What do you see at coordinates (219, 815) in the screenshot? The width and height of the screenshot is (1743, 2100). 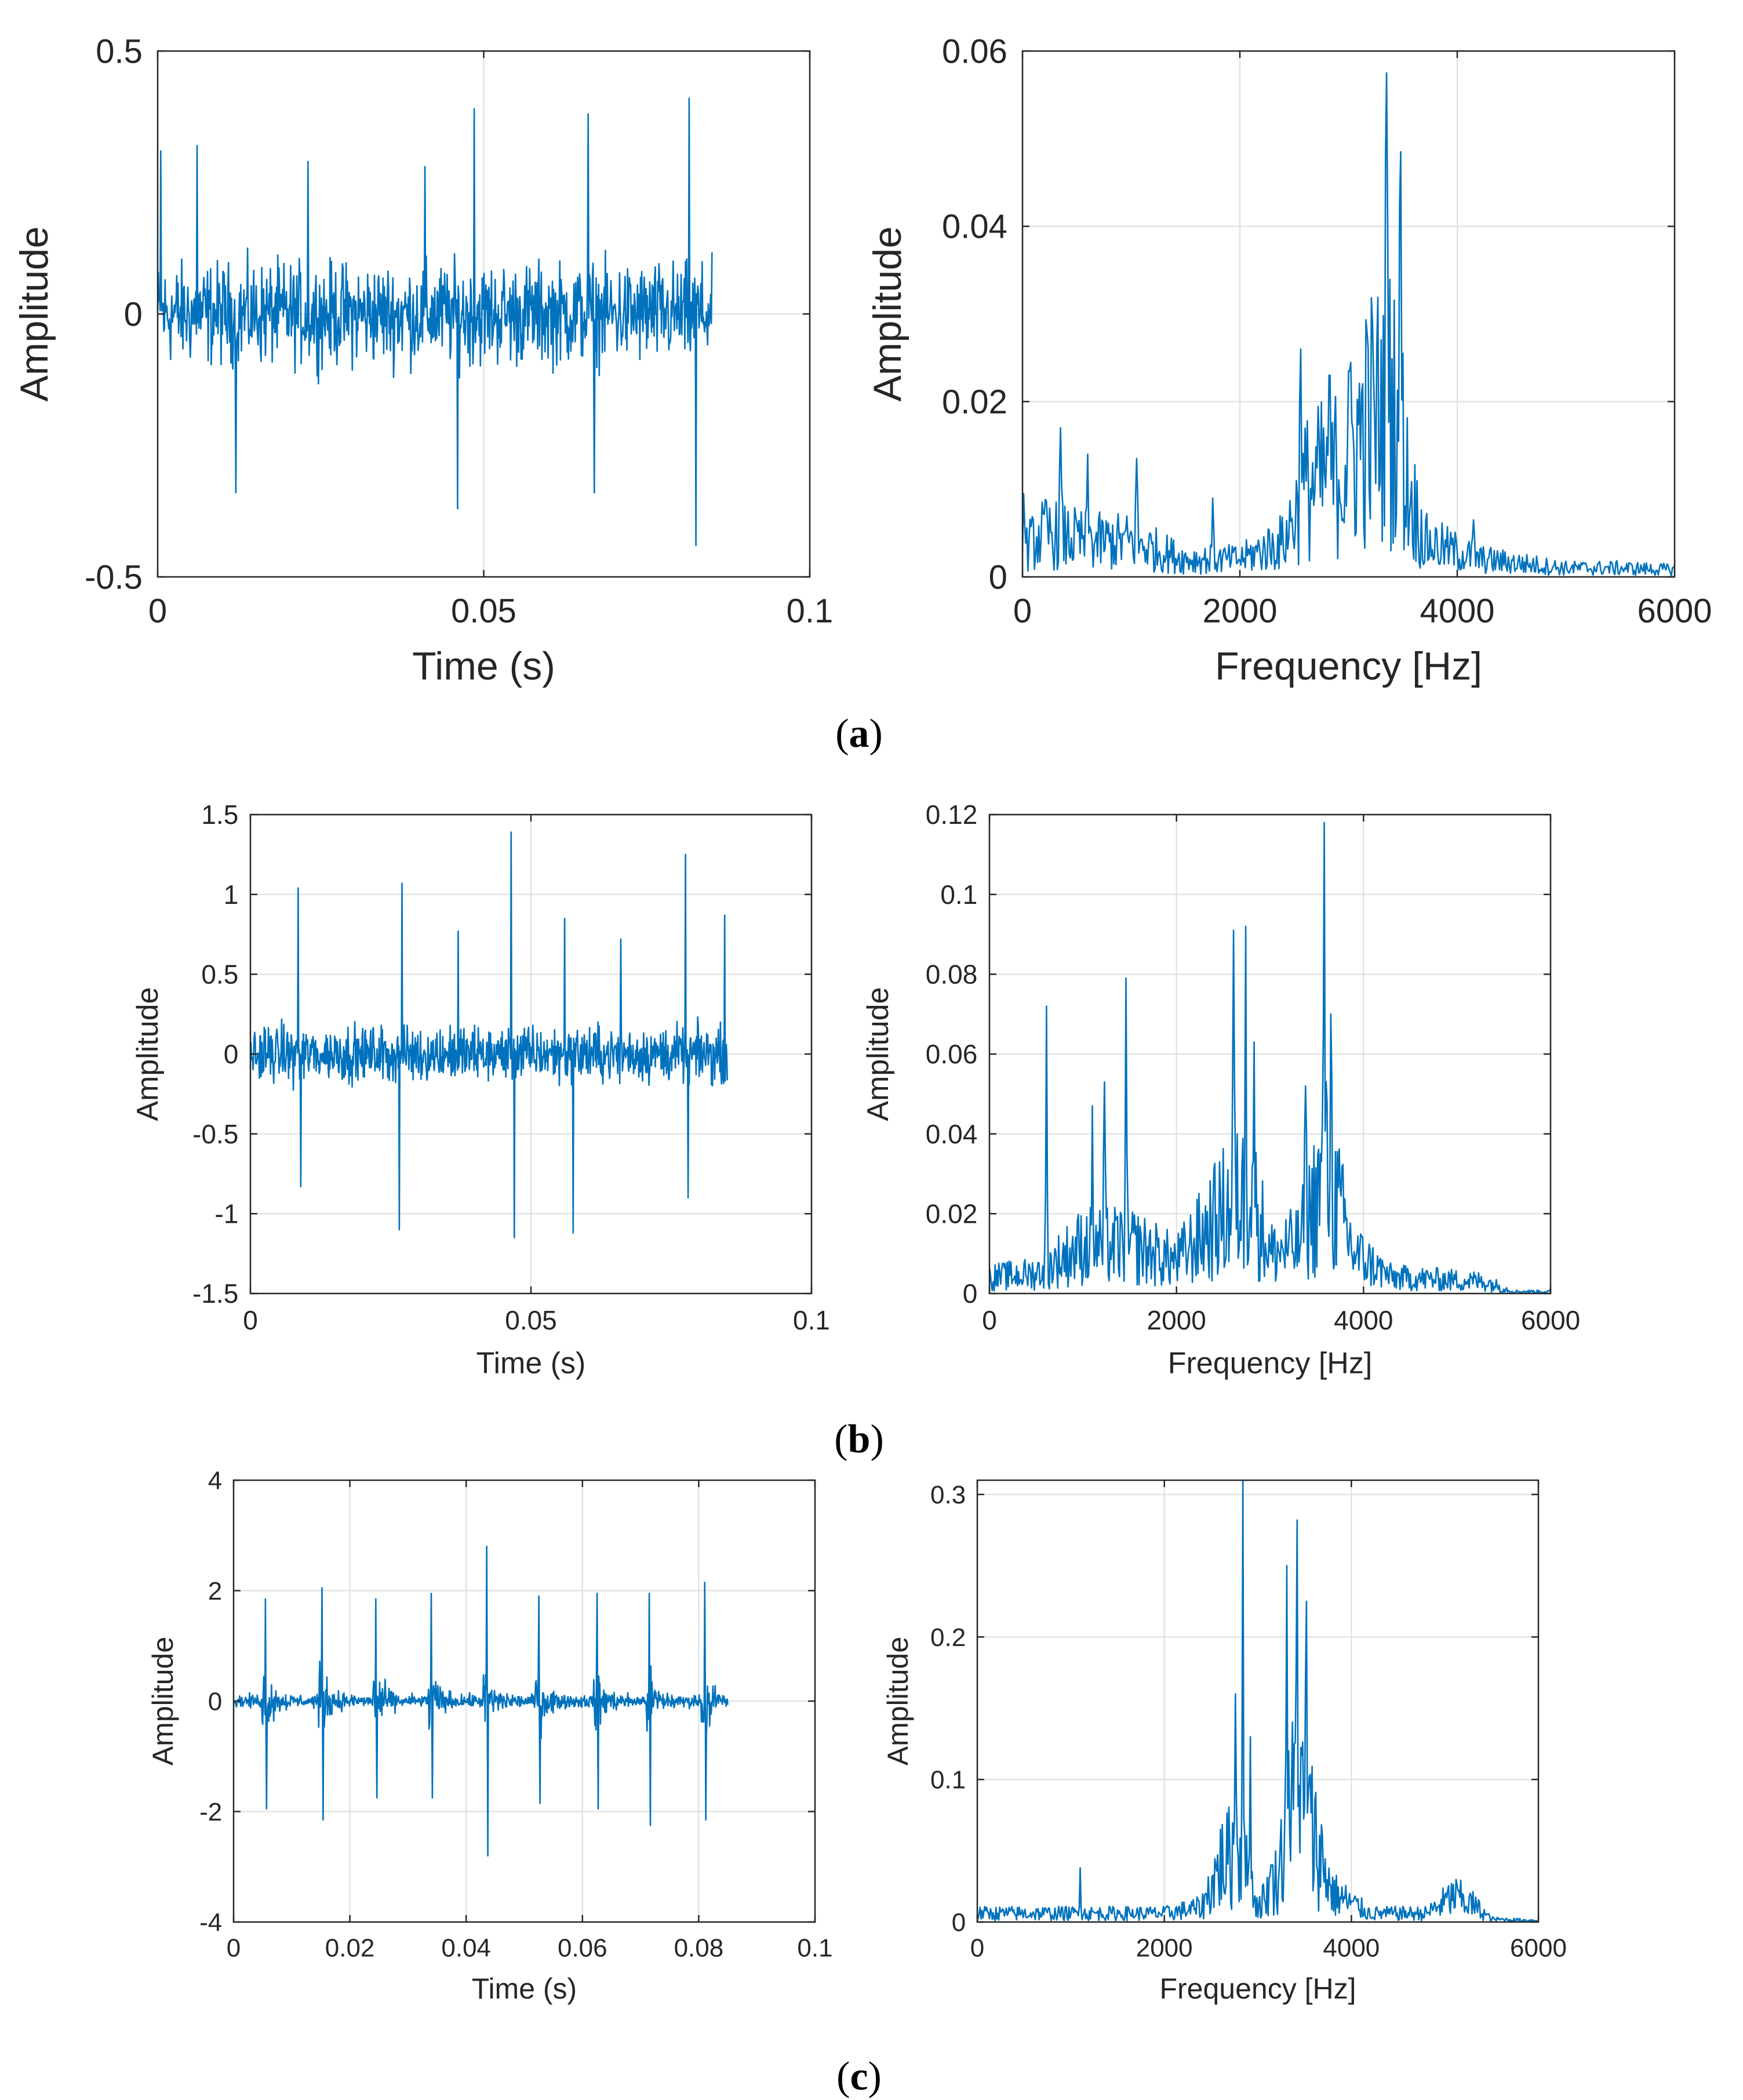 I see `y-tick-label: 1.5` at bounding box center [219, 815].